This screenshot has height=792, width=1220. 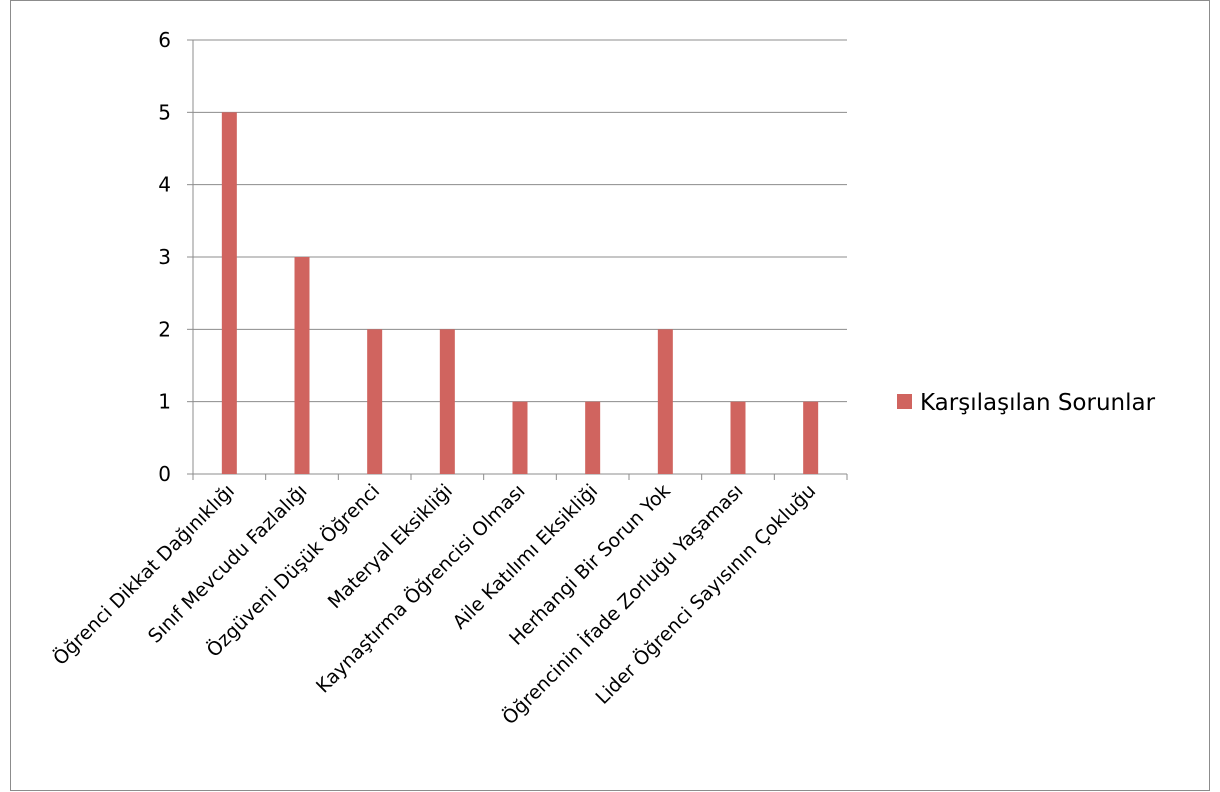 I want to click on y-tick-label: 5, so click(x=164, y=112).